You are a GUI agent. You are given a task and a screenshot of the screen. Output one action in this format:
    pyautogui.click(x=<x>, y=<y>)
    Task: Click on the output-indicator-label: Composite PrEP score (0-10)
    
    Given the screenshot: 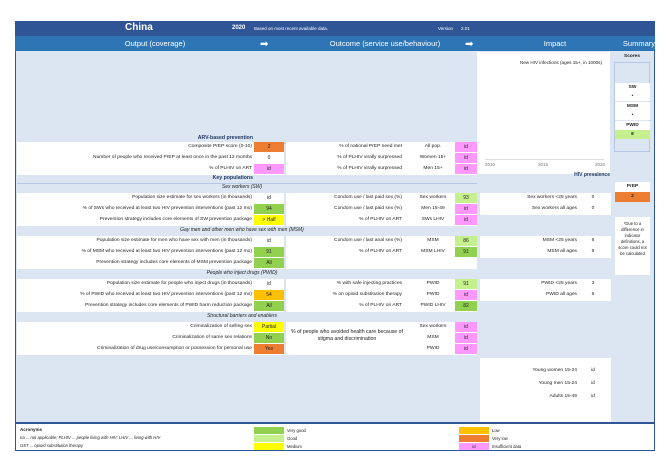 What is the action you would take?
    pyautogui.click(x=220, y=146)
    